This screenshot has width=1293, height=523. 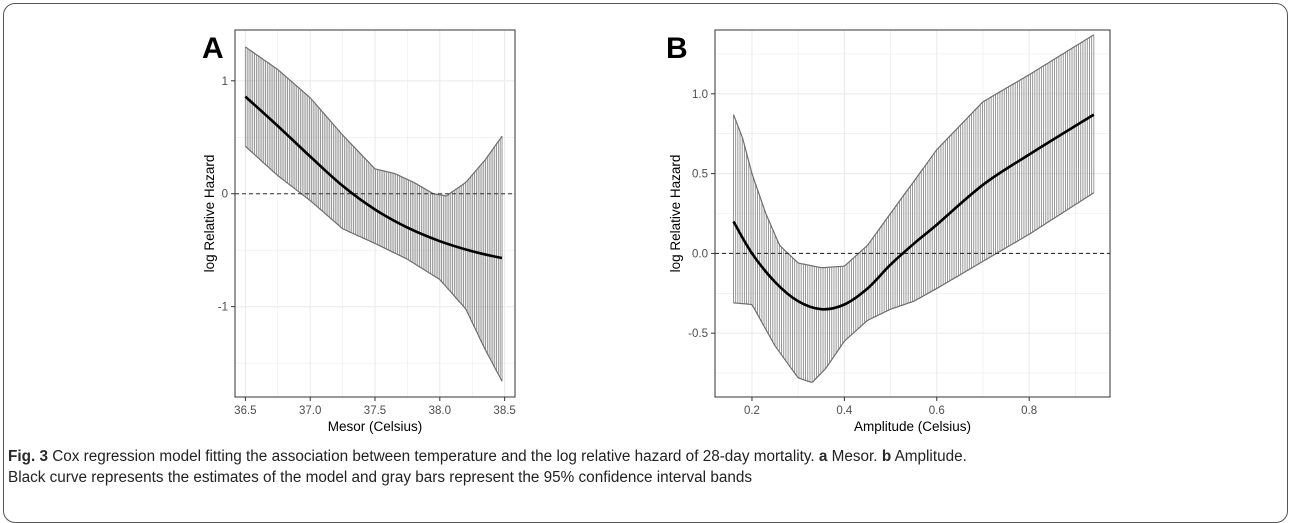 What do you see at coordinates (844, 411) in the screenshot?
I see `x-tick-label: 0.4` at bounding box center [844, 411].